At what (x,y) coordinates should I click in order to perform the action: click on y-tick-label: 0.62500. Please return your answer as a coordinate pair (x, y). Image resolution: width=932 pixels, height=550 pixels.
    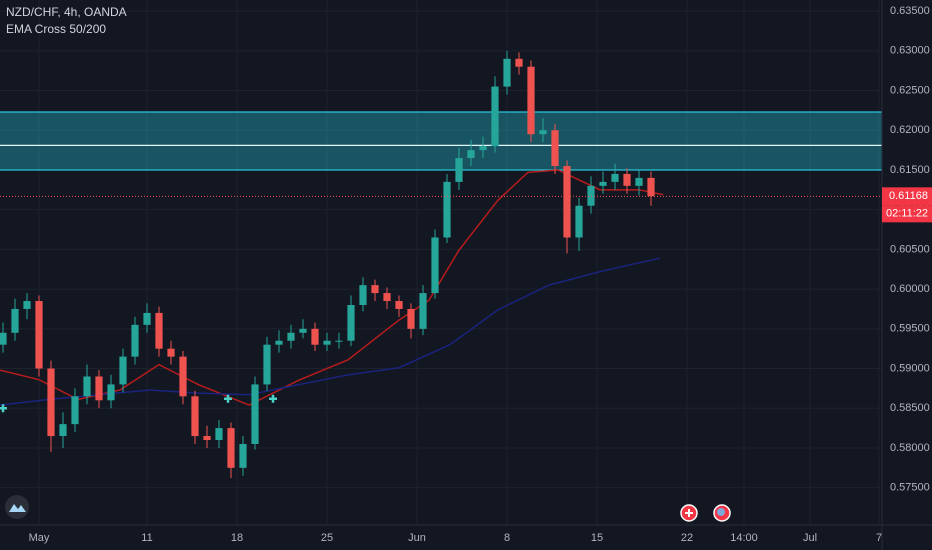
    Looking at the image, I should click on (910, 90).